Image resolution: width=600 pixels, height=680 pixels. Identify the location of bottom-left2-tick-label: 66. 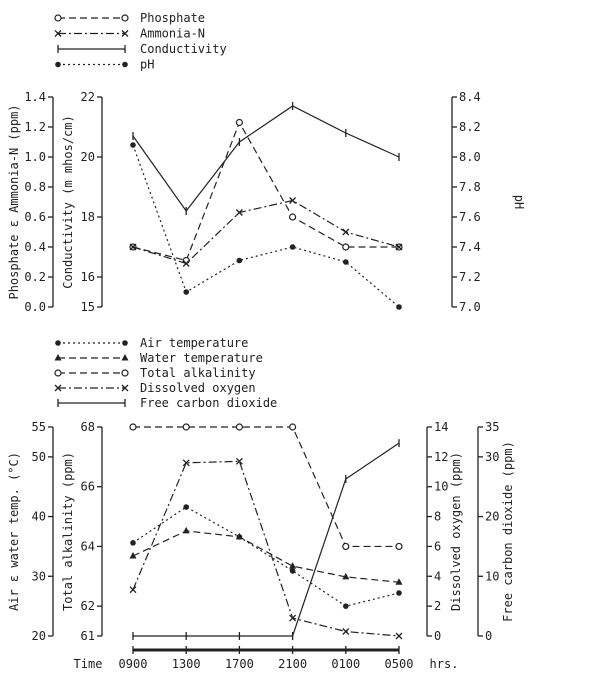
(88, 487).